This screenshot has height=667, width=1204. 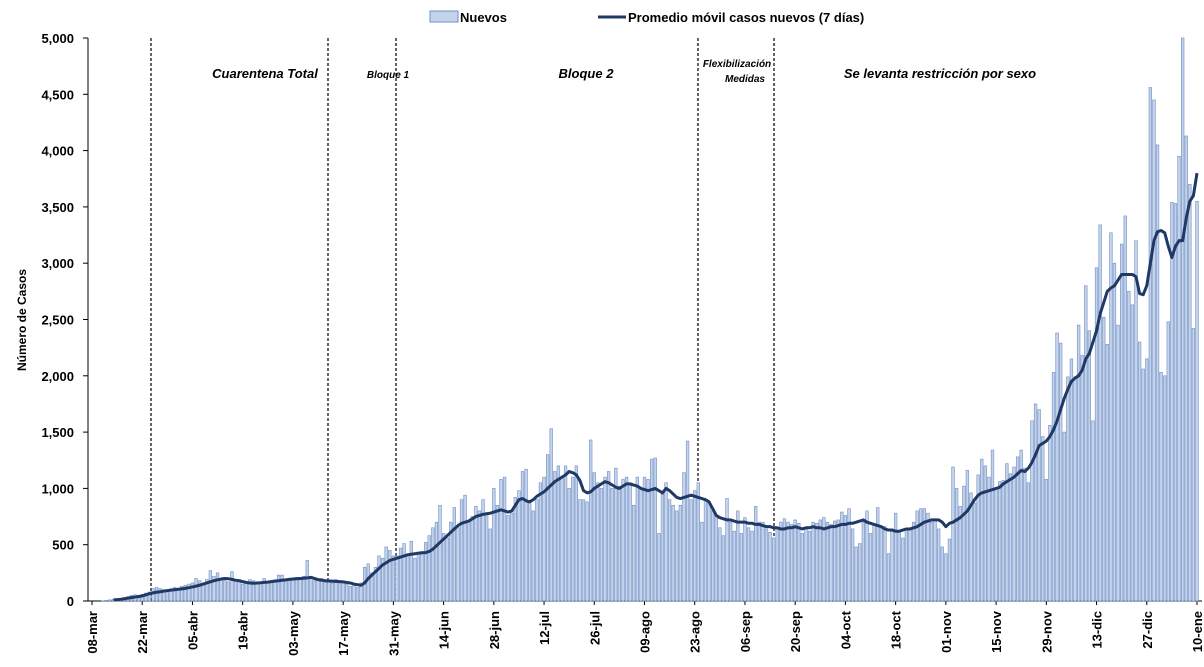 What do you see at coordinates (544, 628) in the screenshot?
I see `x-tick-label: 12-jul` at bounding box center [544, 628].